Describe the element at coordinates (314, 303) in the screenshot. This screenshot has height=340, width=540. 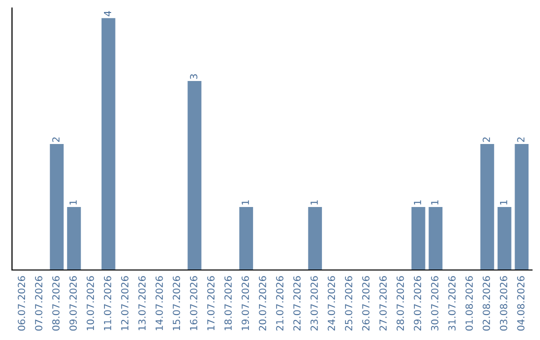
I see `x-tick-label: 23.07.2026` at that location.